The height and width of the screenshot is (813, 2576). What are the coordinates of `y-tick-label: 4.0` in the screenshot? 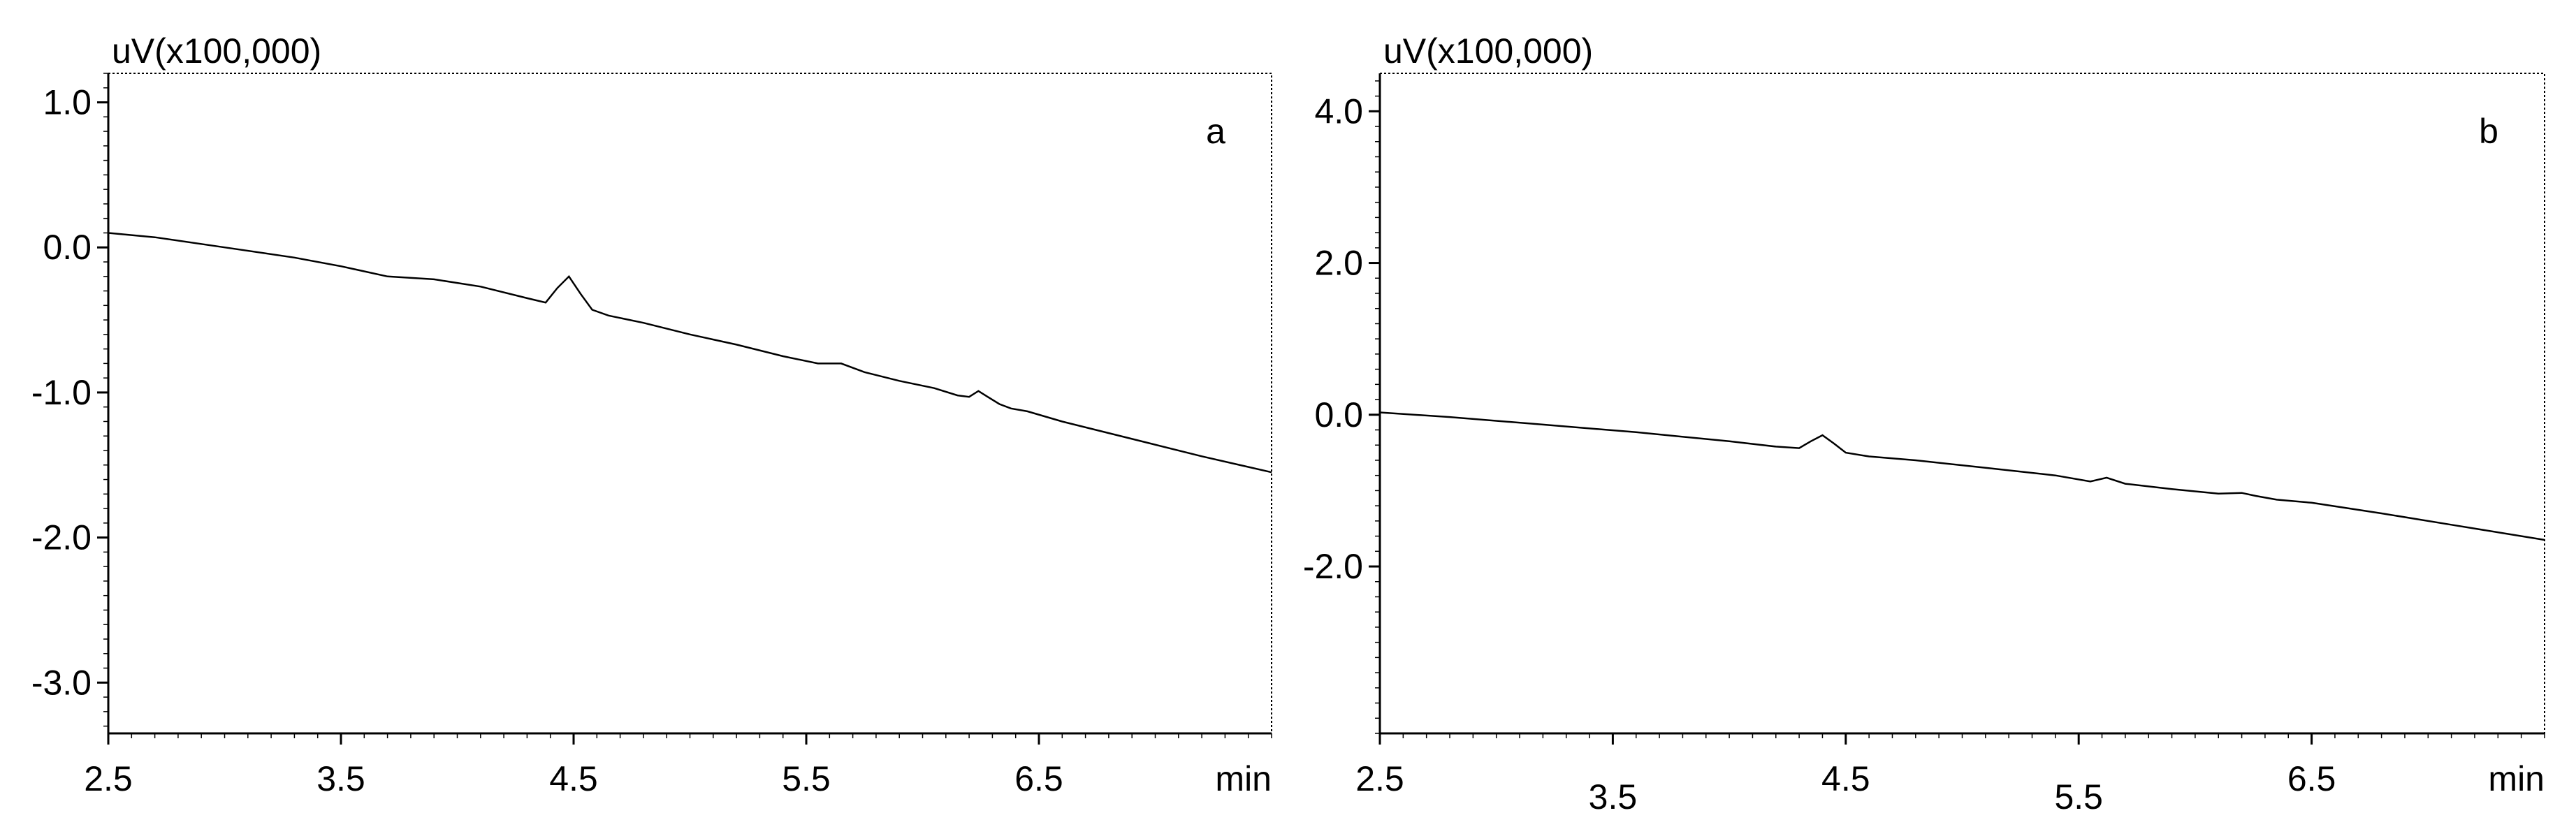 It's located at (1338, 111).